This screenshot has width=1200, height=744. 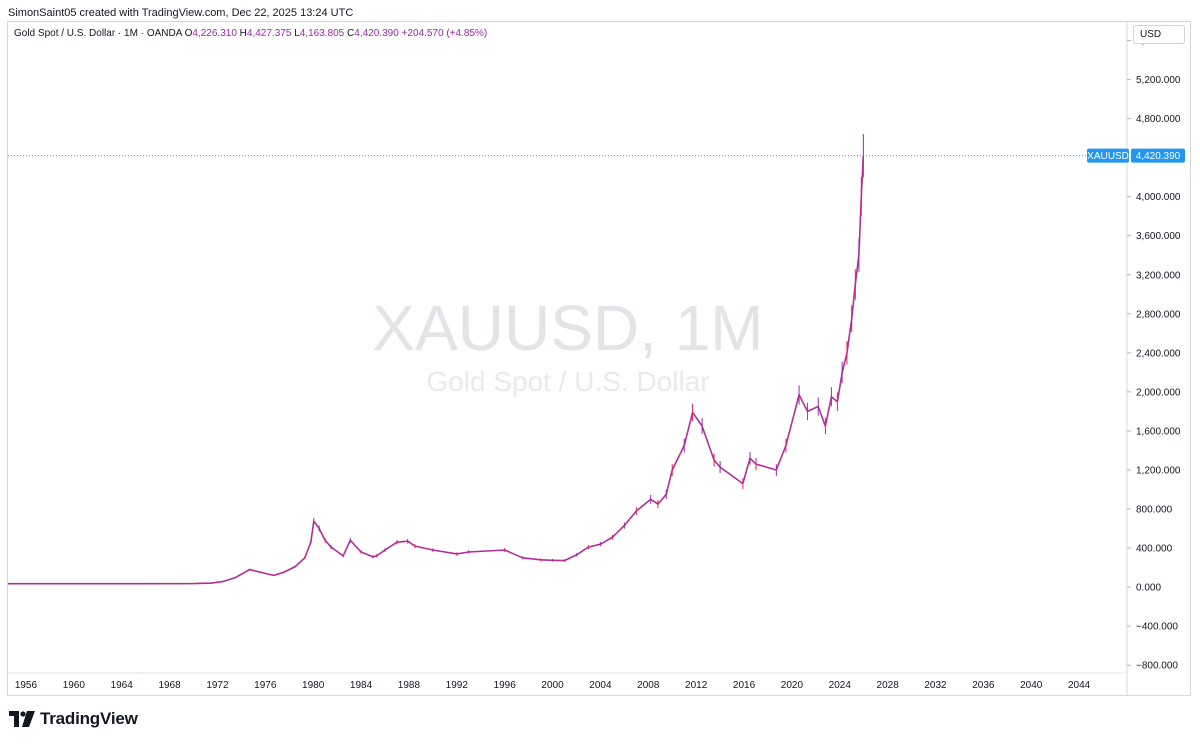 I want to click on legend-high-label: H, so click(x=243, y=33).